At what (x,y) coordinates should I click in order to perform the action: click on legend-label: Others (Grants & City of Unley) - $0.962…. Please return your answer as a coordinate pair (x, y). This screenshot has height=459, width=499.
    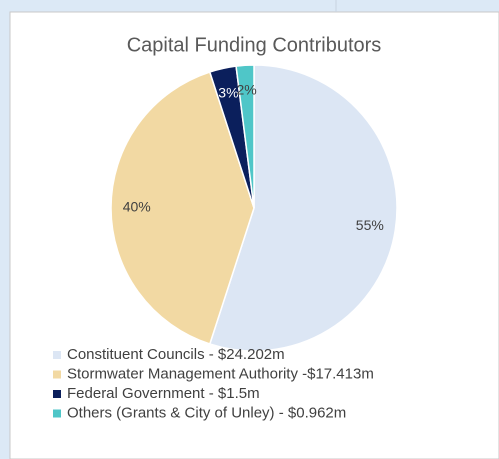
    Looking at the image, I should click on (206, 412).